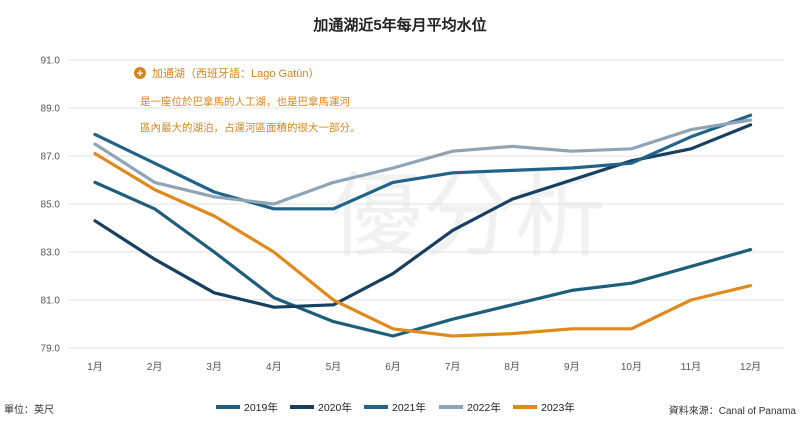  Describe the element at coordinates (558, 407) in the screenshot. I see `legend-label: 2023年` at that location.